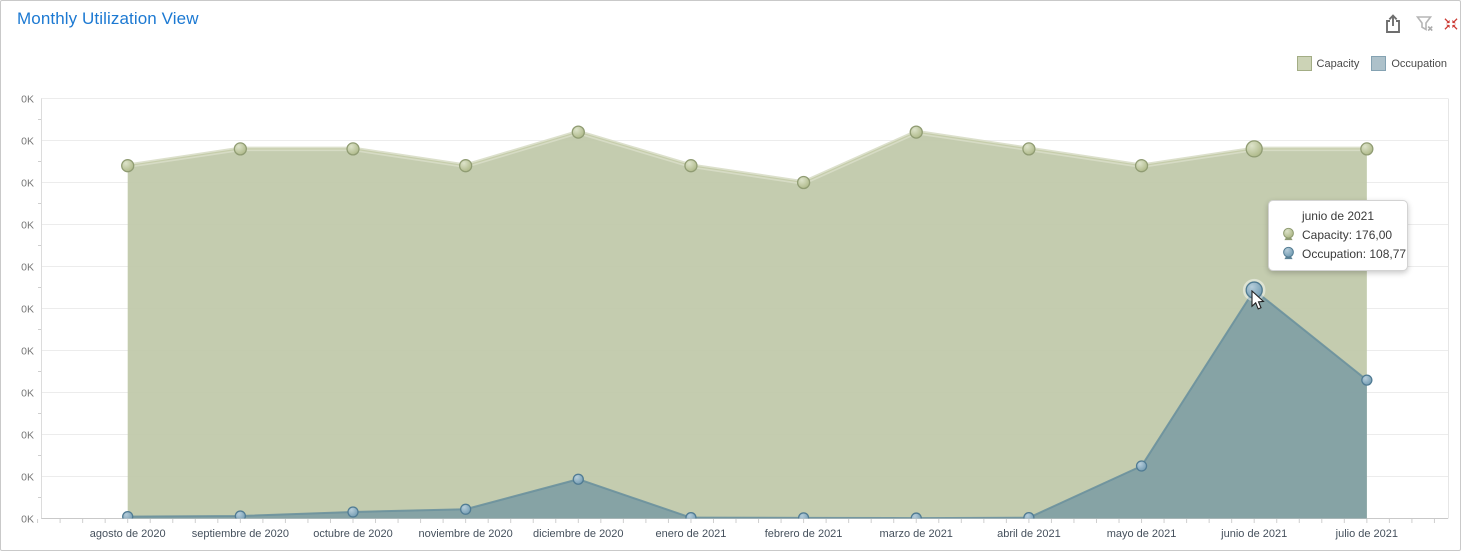 This screenshot has height=558, width=1472. I want to click on tooltip-title: junio de 2021, so click(1338, 216).